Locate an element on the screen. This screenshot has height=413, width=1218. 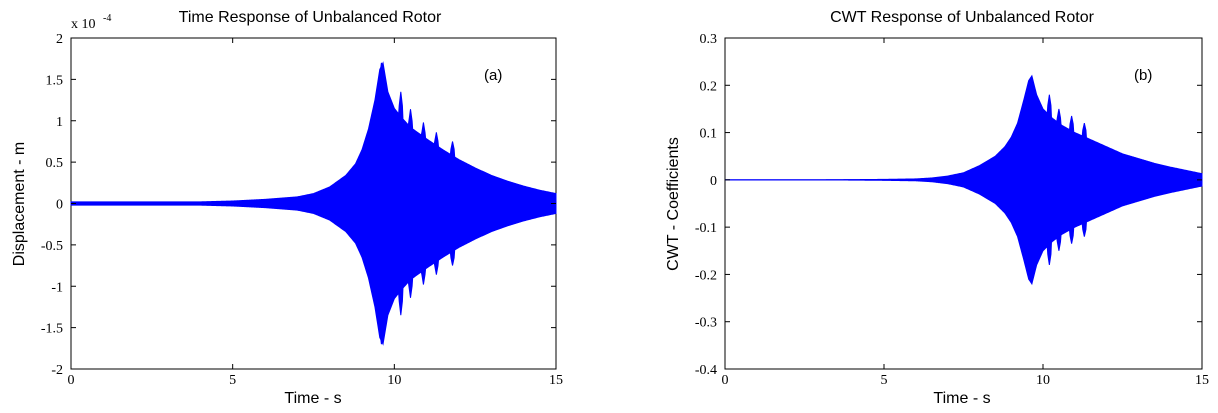
axis-exponent-power: -4 is located at coordinates (107, 18).